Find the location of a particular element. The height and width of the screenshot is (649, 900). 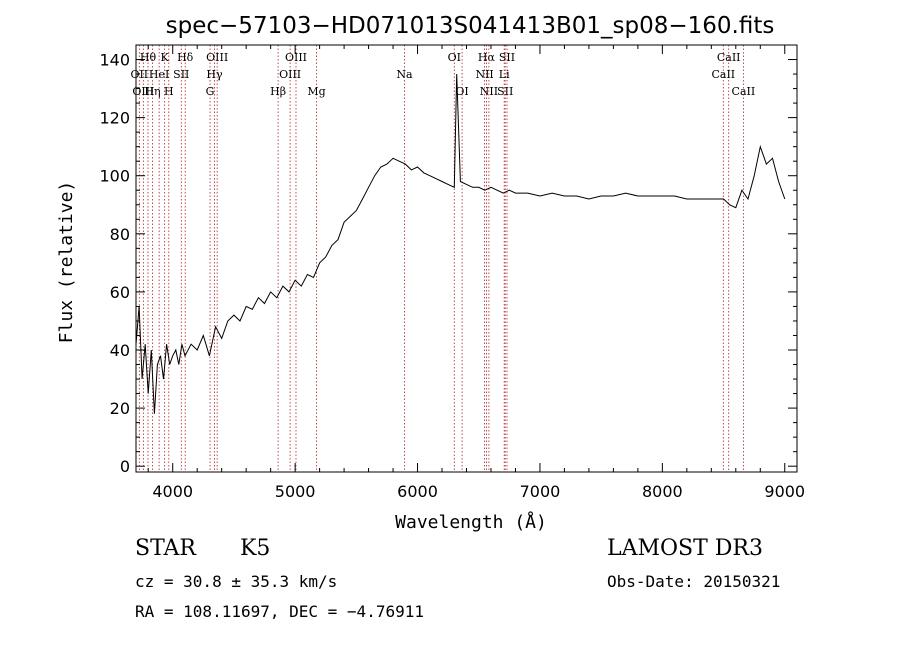

coordinates: RA = 108.11697, DEC = −4.76911 is located at coordinates (279, 611).